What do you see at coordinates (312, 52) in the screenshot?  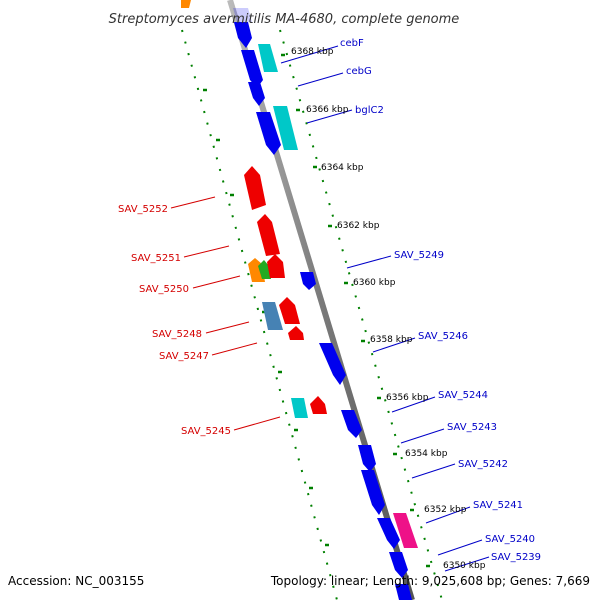 I see `scale-label: 6368 kbp` at bounding box center [312, 52].